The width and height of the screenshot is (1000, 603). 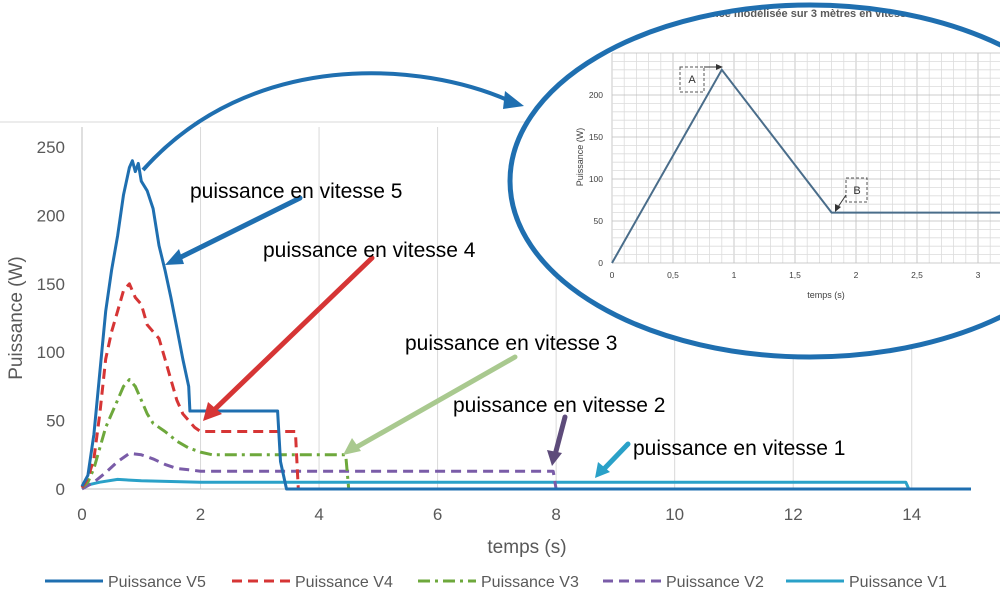 I want to click on inset-series-line, so click(x=805, y=165).